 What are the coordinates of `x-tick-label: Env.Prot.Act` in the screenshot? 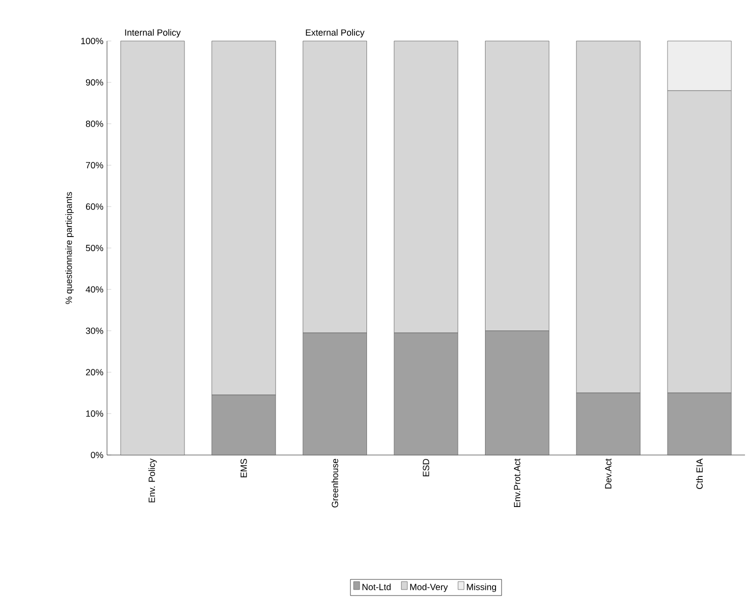 It's located at (517, 482).